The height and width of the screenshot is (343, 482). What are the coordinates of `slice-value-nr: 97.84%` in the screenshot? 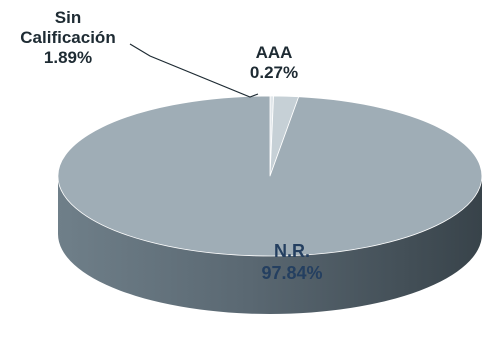 It's located at (292, 273).